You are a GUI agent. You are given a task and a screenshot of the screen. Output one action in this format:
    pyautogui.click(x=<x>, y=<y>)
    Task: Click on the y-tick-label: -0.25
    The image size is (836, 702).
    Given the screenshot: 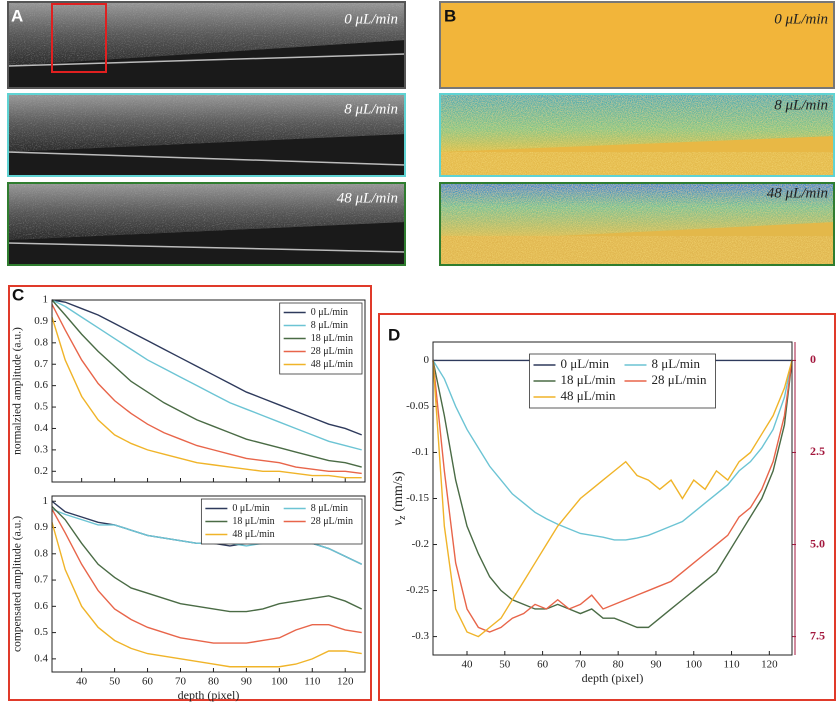 What is the action you would take?
    pyautogui.click(x=417, y=590)
    